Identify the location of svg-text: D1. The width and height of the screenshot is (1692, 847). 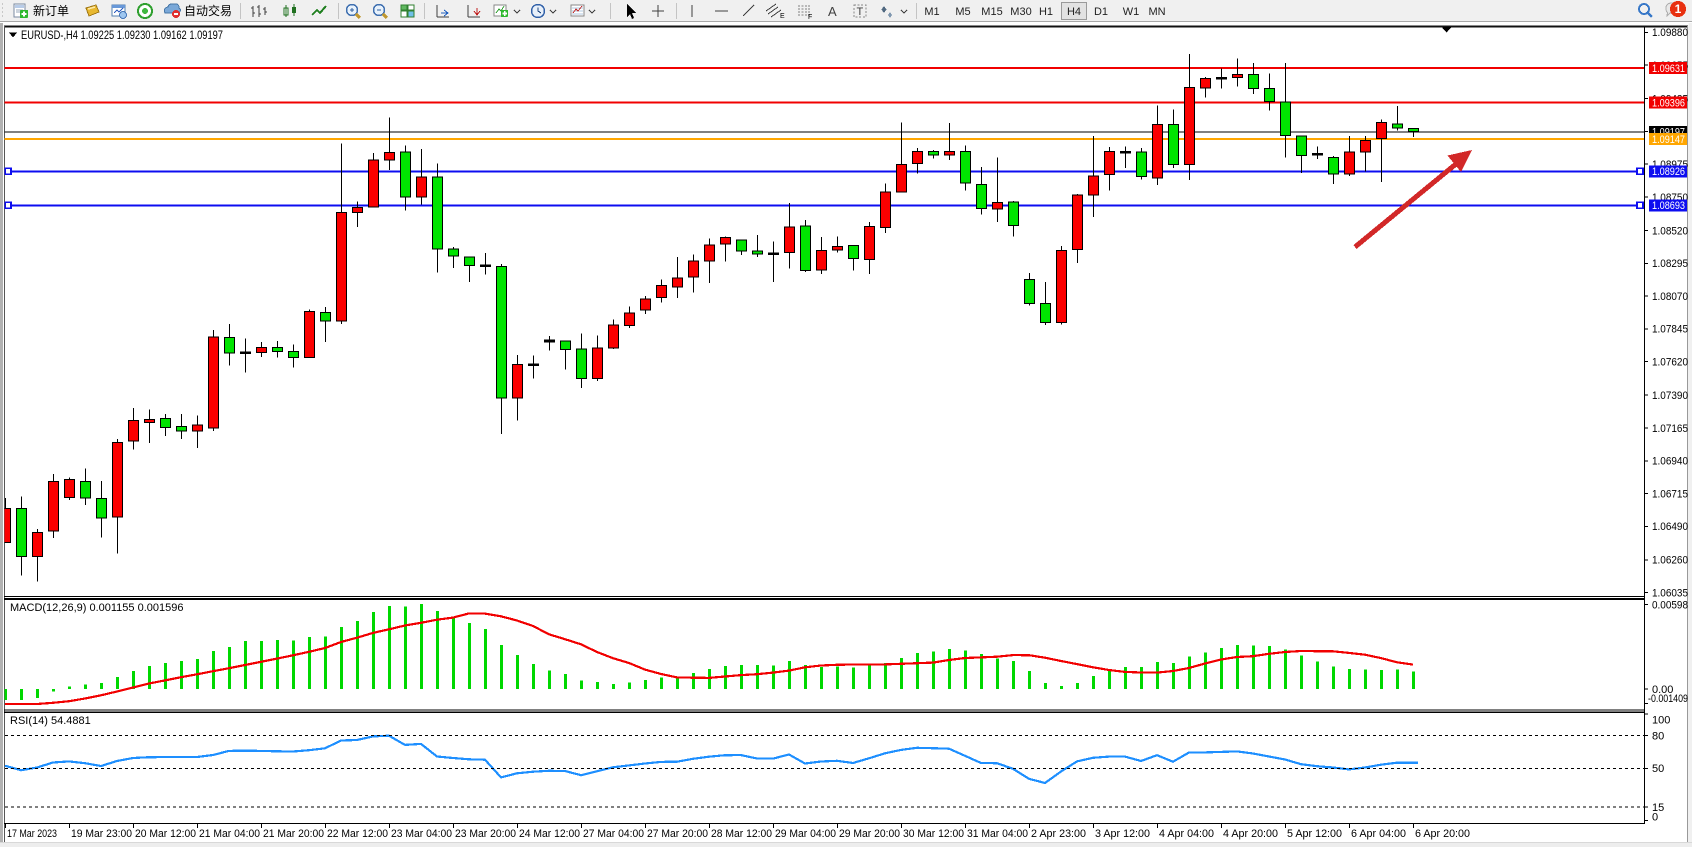
(1101, 12).